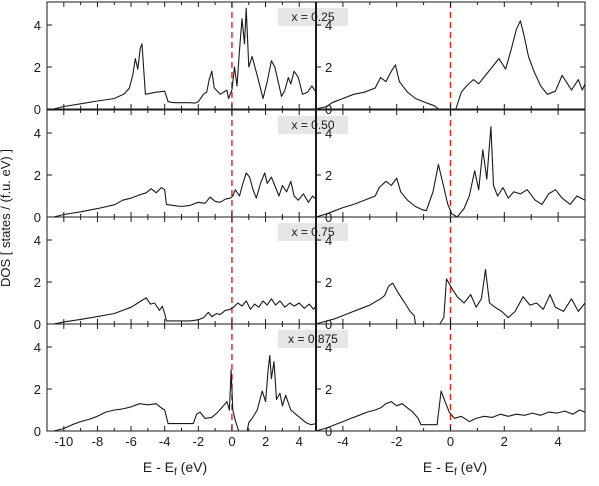 The image size is (599, 486). I want to click on y-tick-label-left-2-0: 0, so click(37, 217).